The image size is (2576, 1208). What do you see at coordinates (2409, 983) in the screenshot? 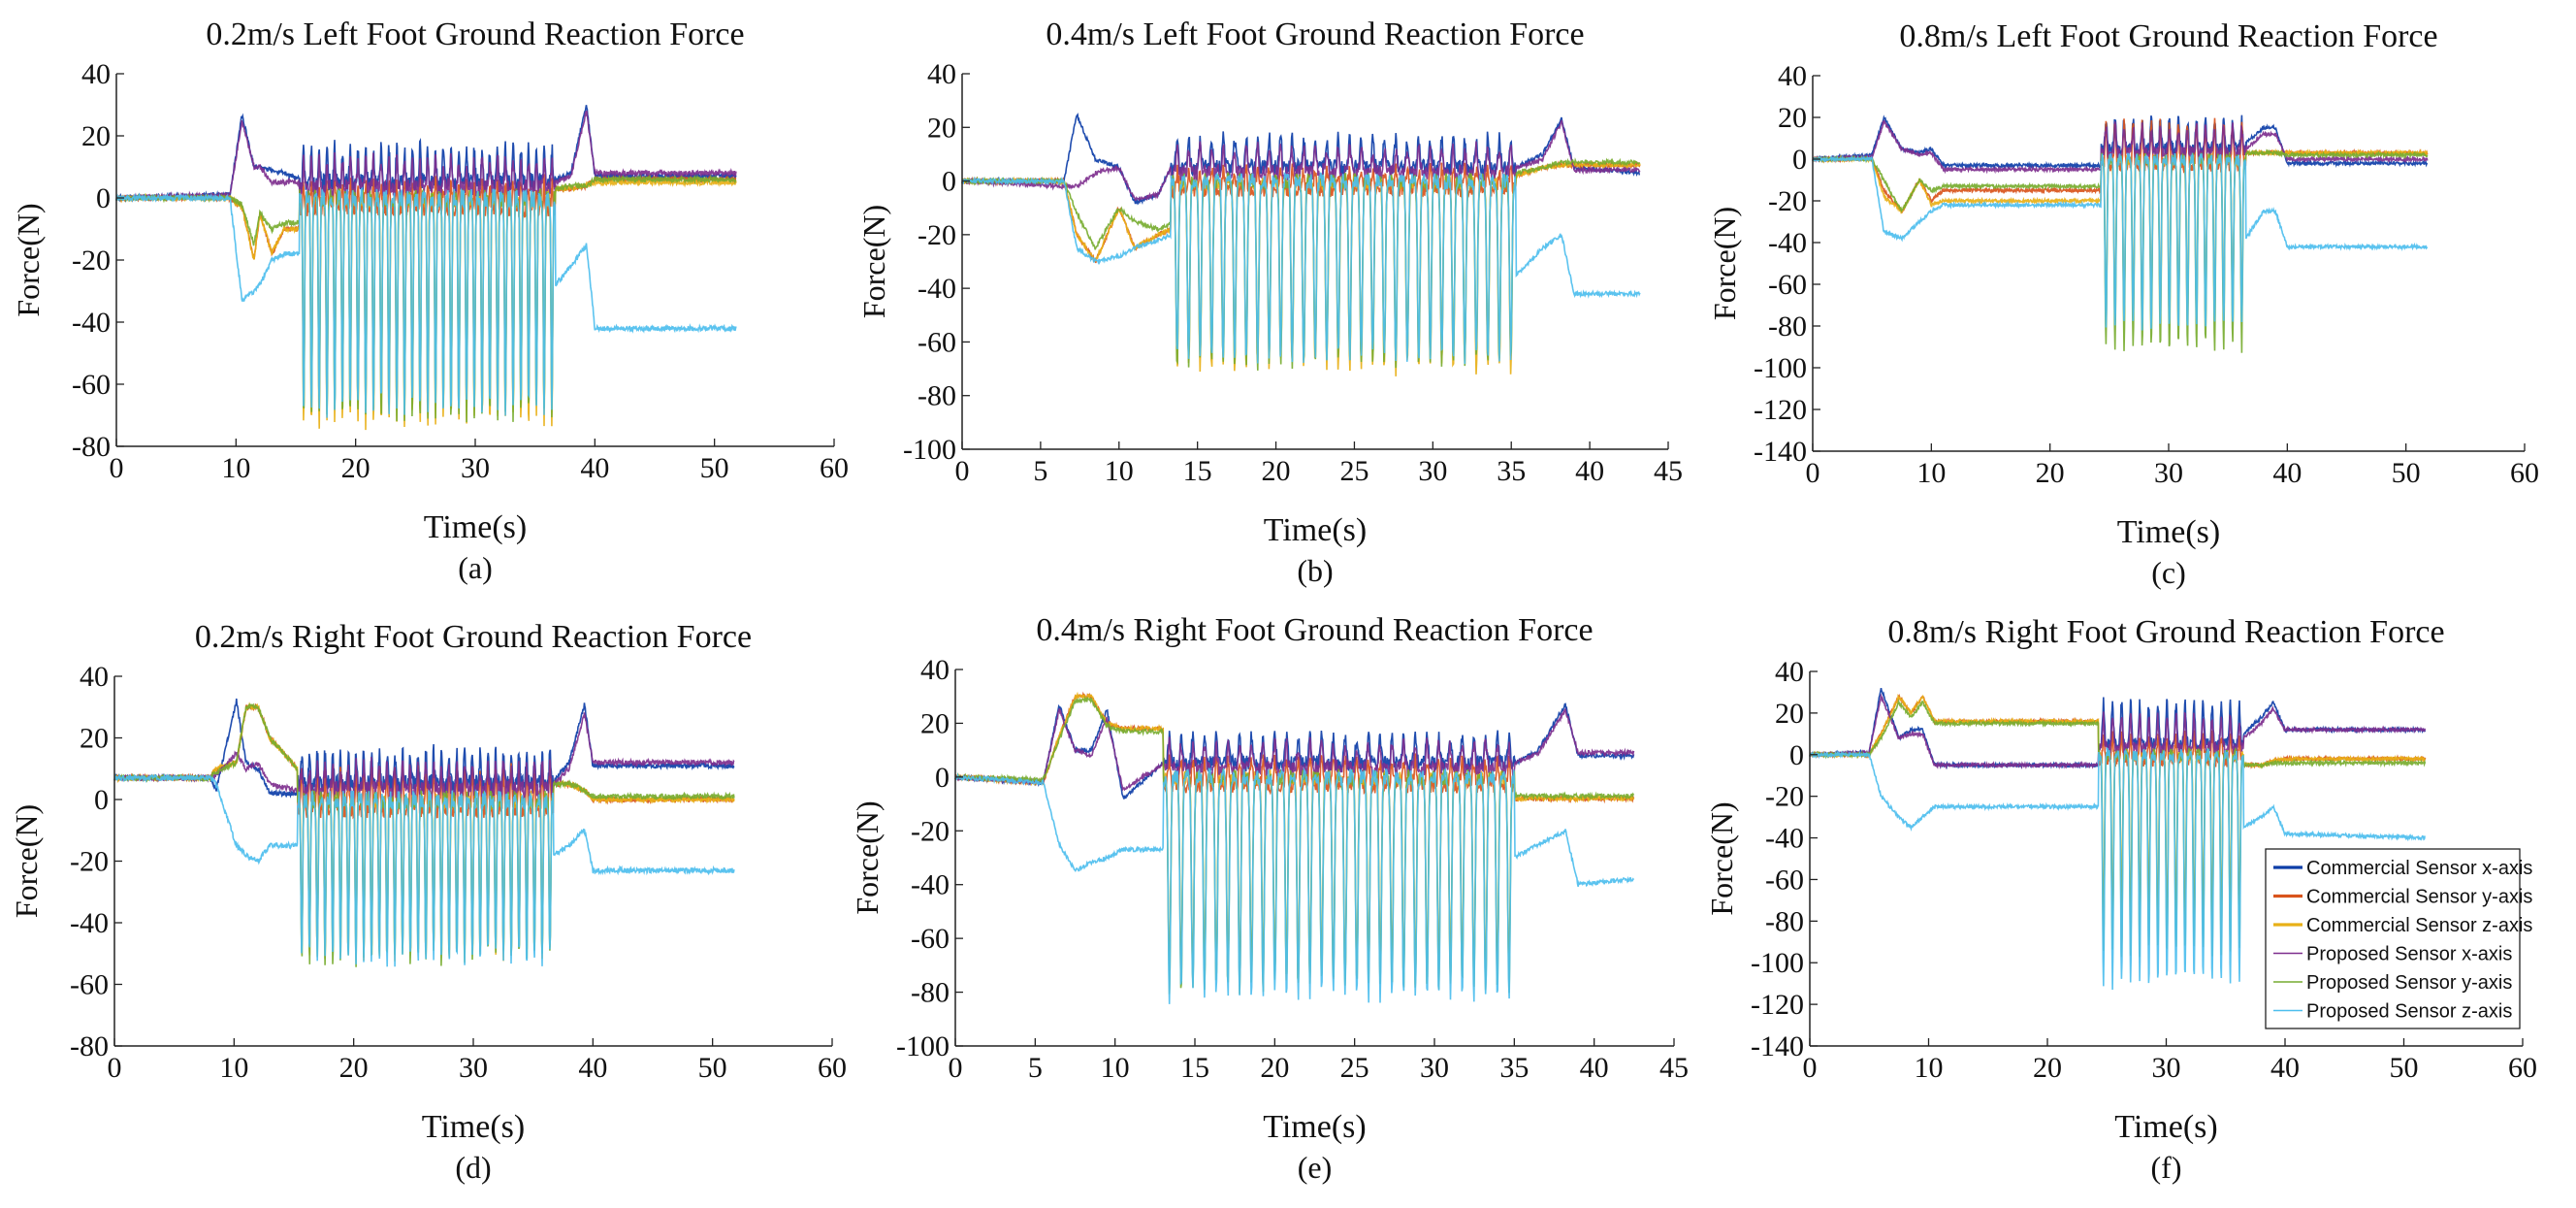
I see `legend-label-5: Proposed Sensor y-axis` at bounding box center [2409, 983].